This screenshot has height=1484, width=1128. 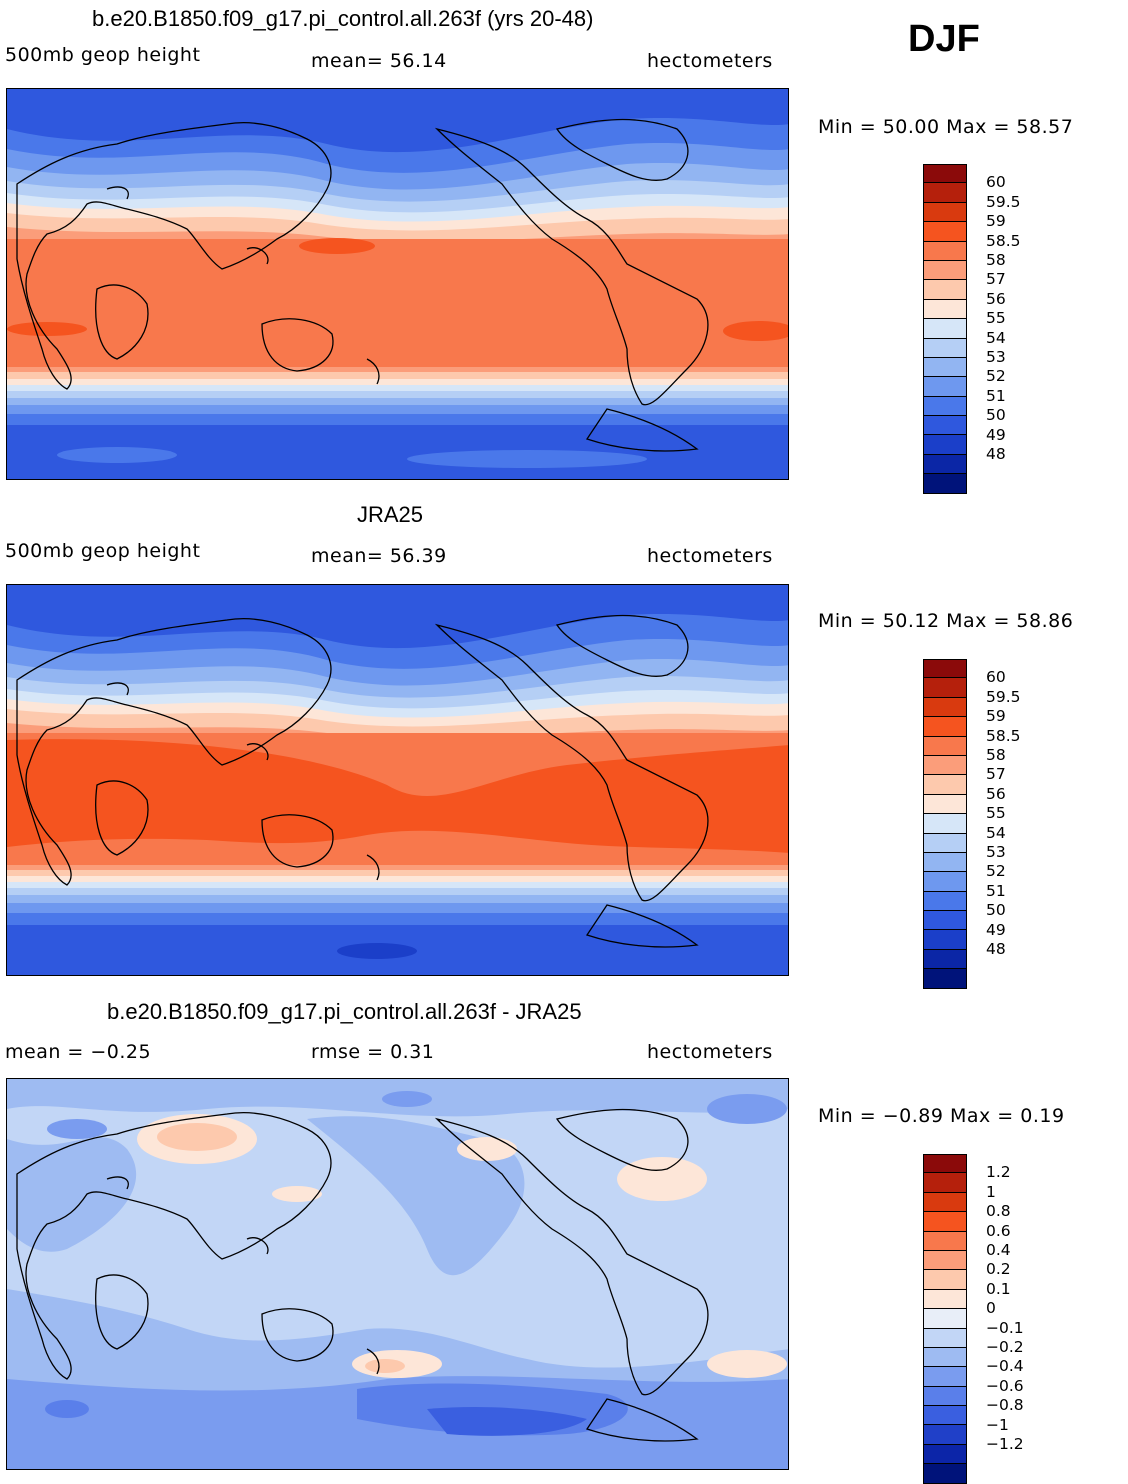 What do you see at coordinates (998, 1230) in the screenshot?
I see `colorbar-tick-label: 0.6` at bounding box center [998, 1230].